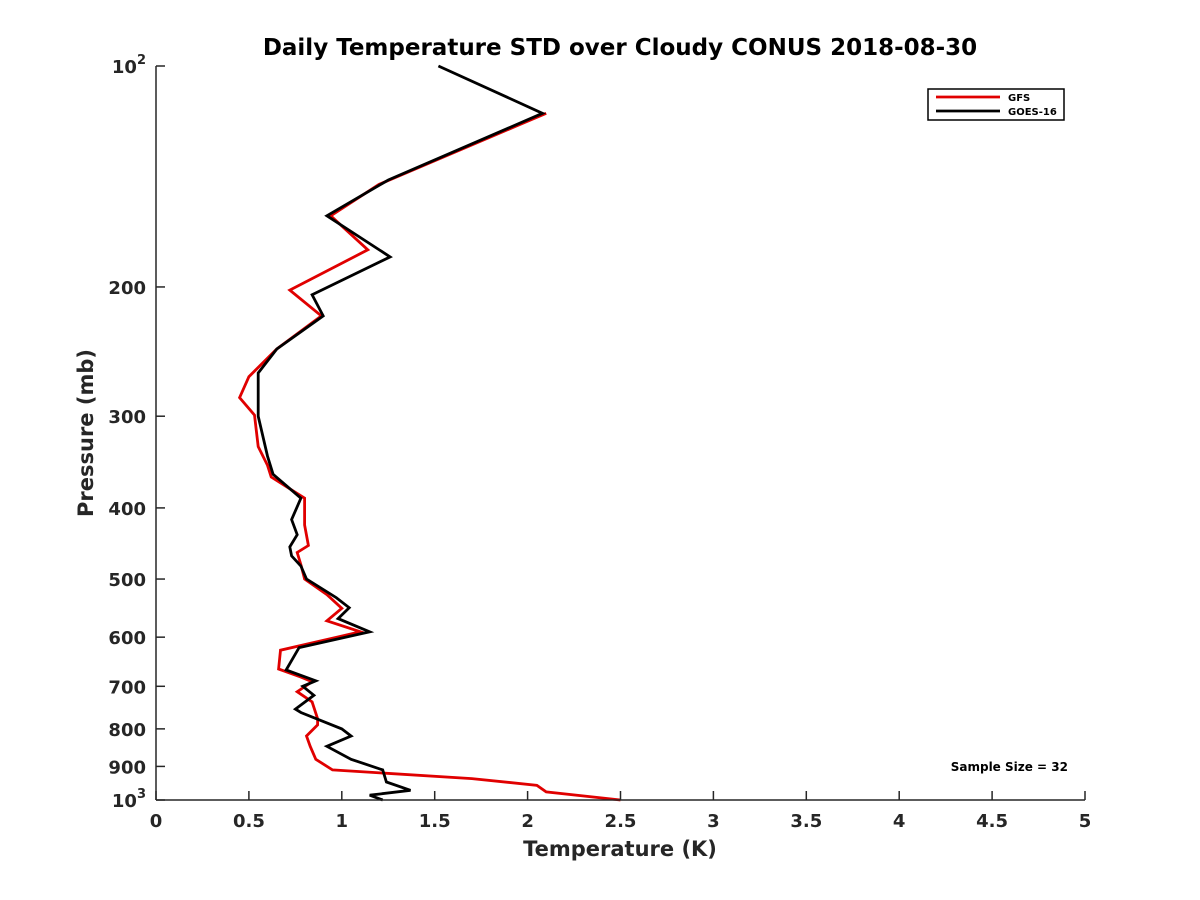 The width and height of the screenshot is (1200, 900). Describe the element at coordinates (527, 821) in the screenshot. I see `x-tick-label: 2` at that location.